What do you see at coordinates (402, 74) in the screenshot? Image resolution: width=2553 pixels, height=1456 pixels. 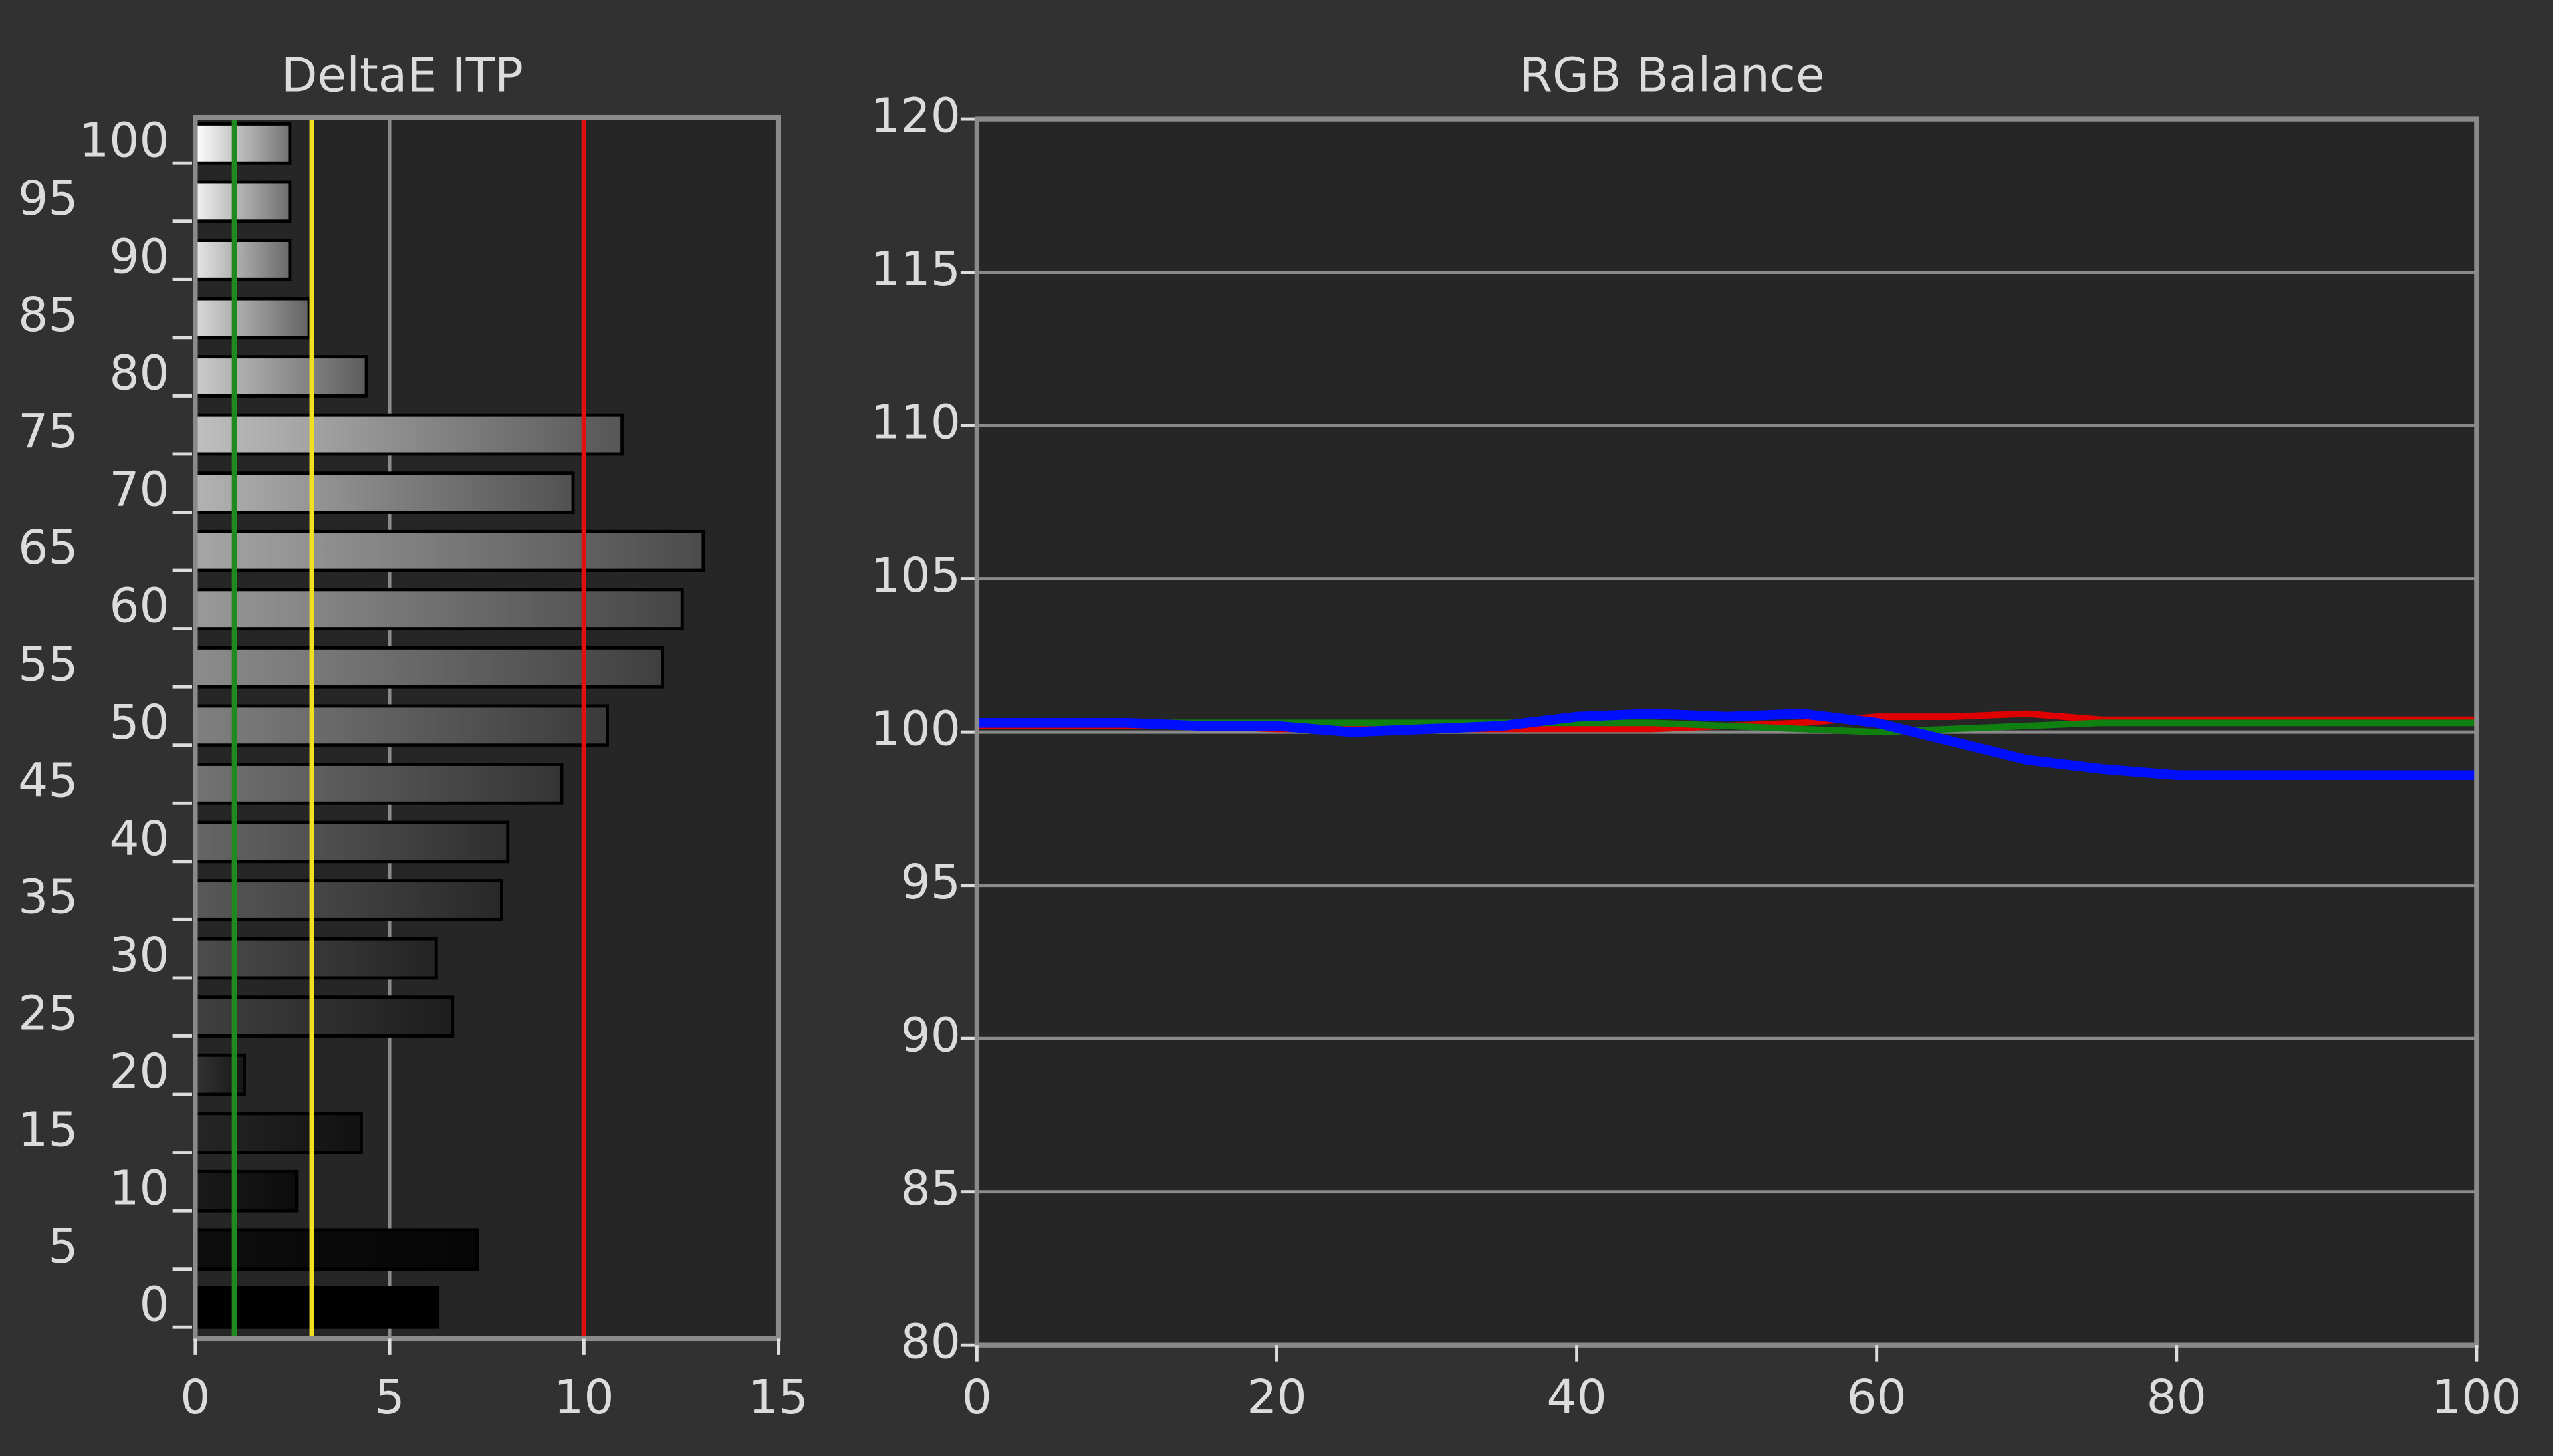 I see `chart-title: DeltaE ITP` at bounding box center [402, 74].